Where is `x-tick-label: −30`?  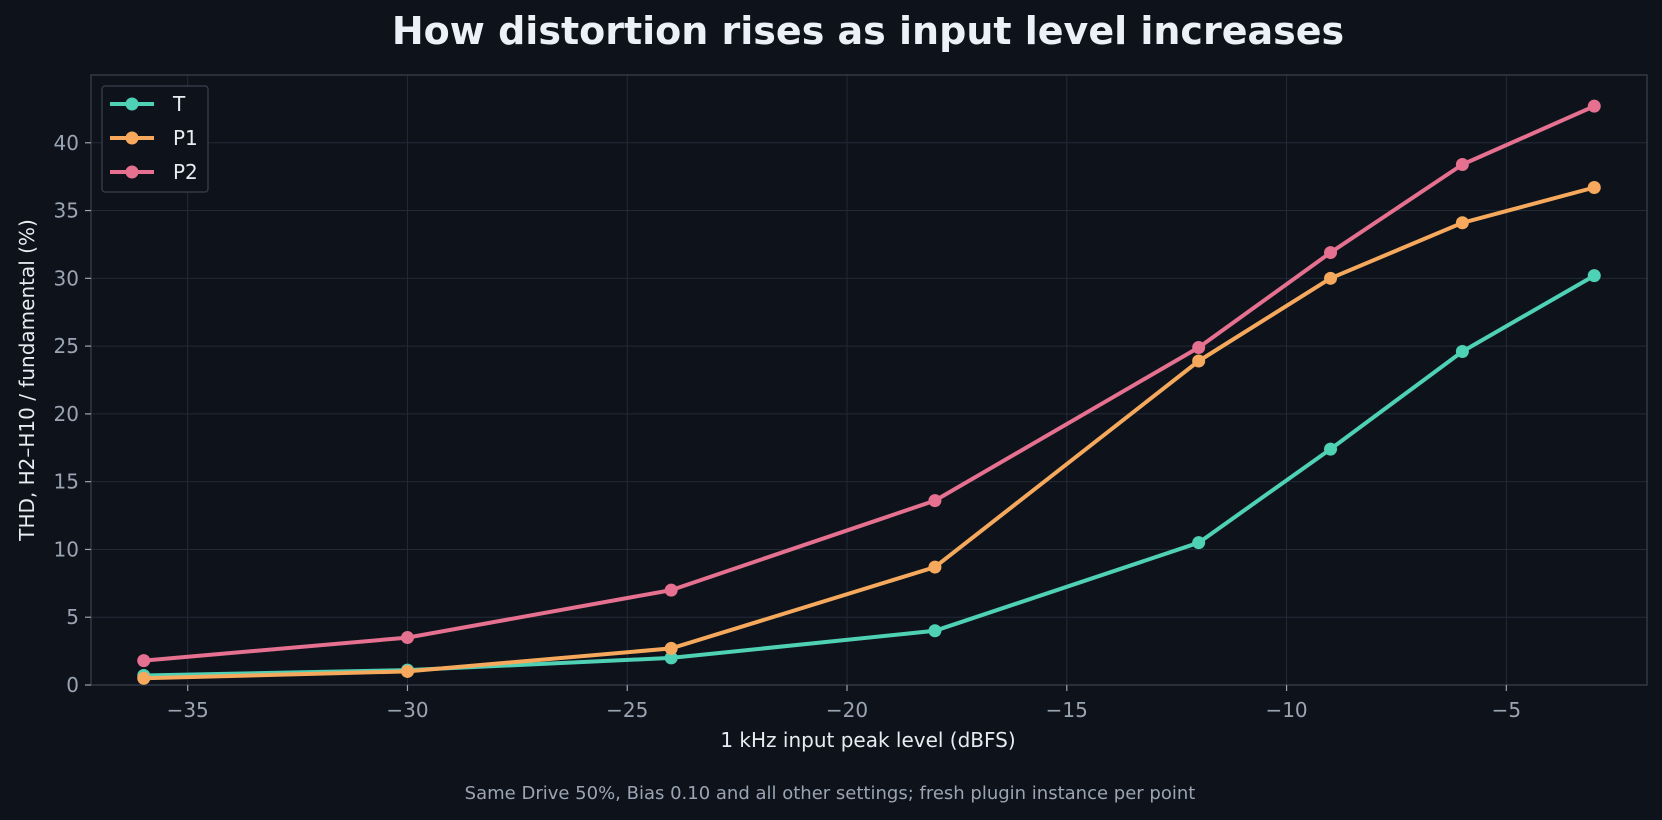
x-tick-label: −30 is located at coordinates (407, 710).